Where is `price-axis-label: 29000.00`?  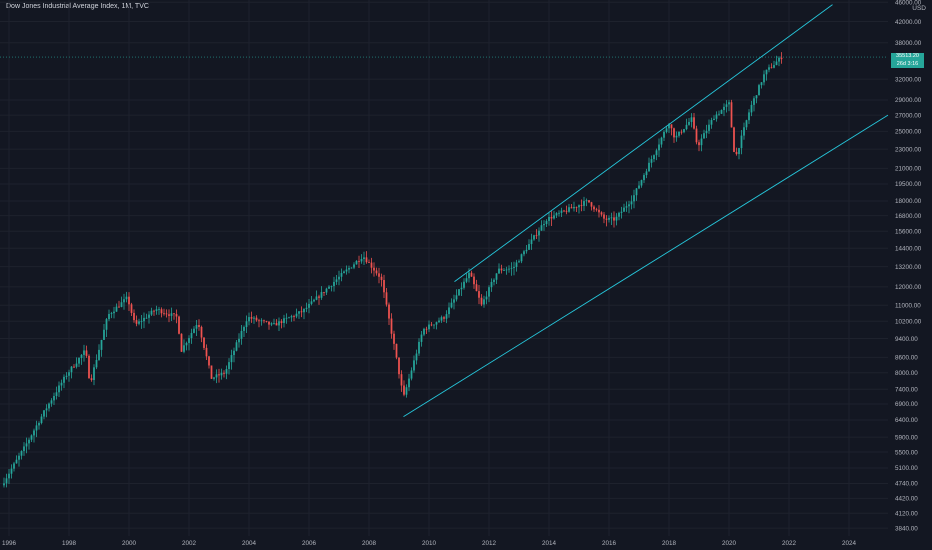
price-axis-label: 29000.00 is located at coordinates (908, 100).